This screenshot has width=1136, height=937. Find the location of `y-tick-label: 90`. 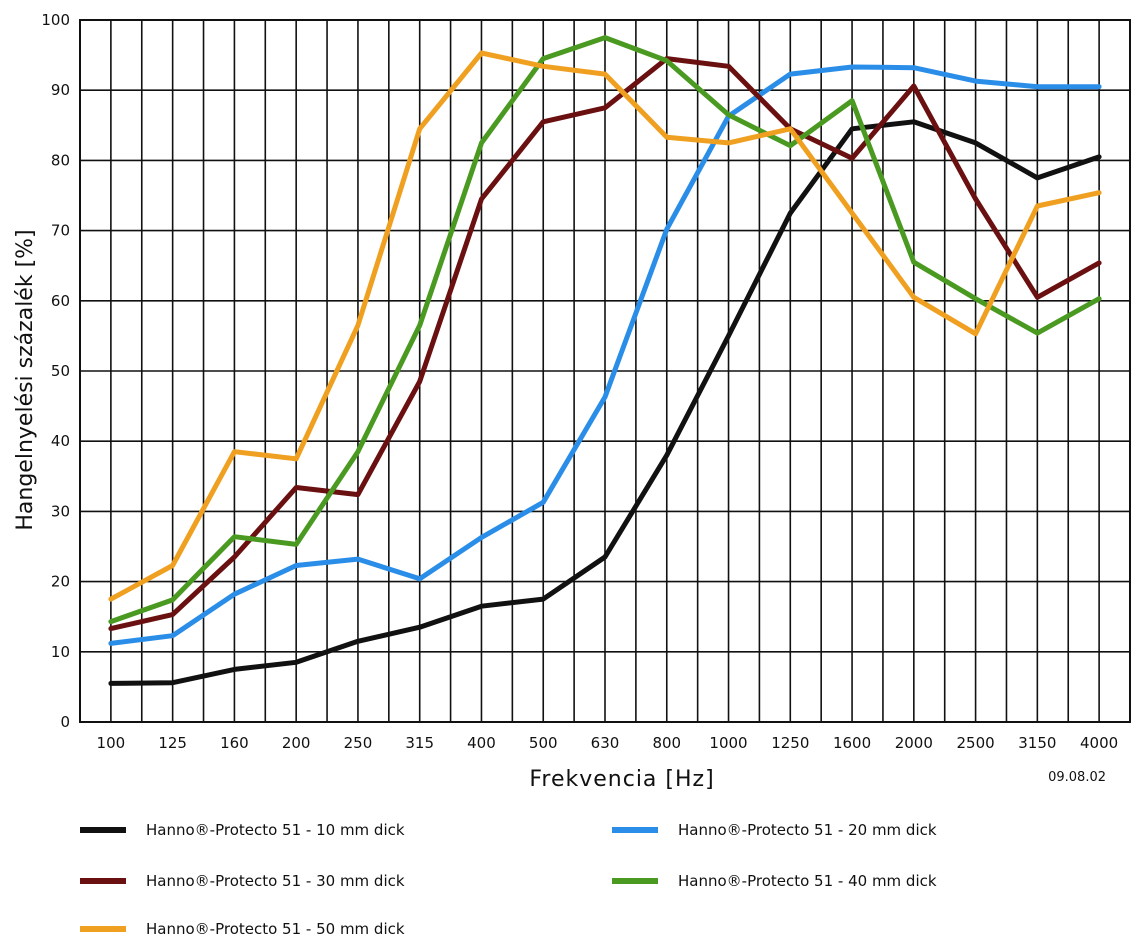

y-tick-label: 90 is located at coordinates (60, 90).